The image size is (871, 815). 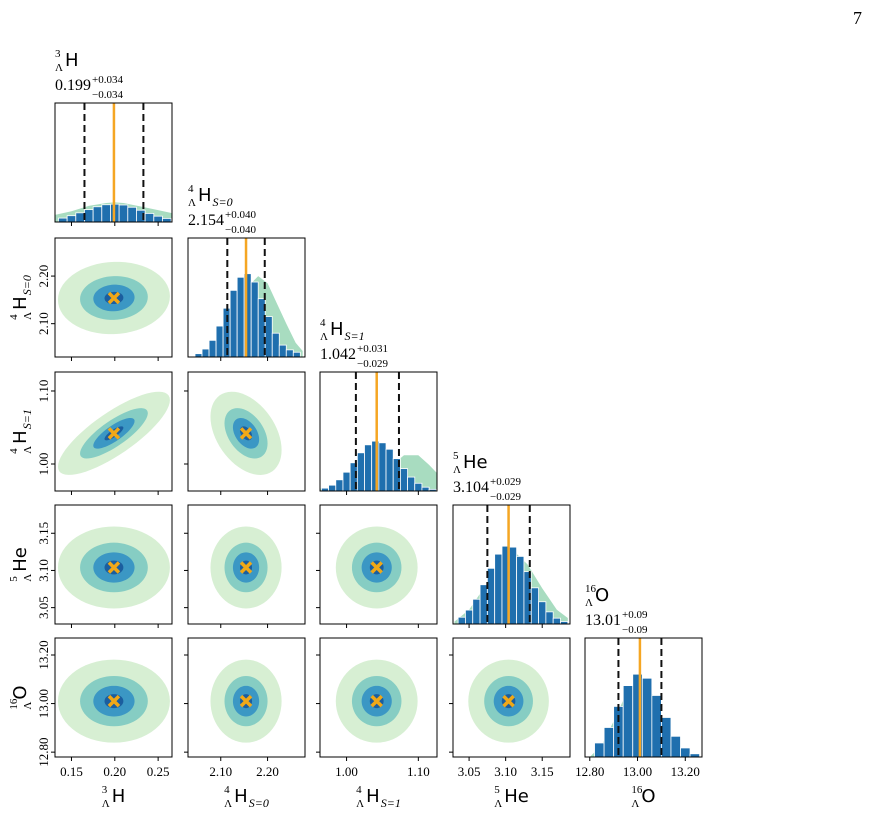 I want to click on y-tick-label-group: 1.00, so click(x=43, y=464).